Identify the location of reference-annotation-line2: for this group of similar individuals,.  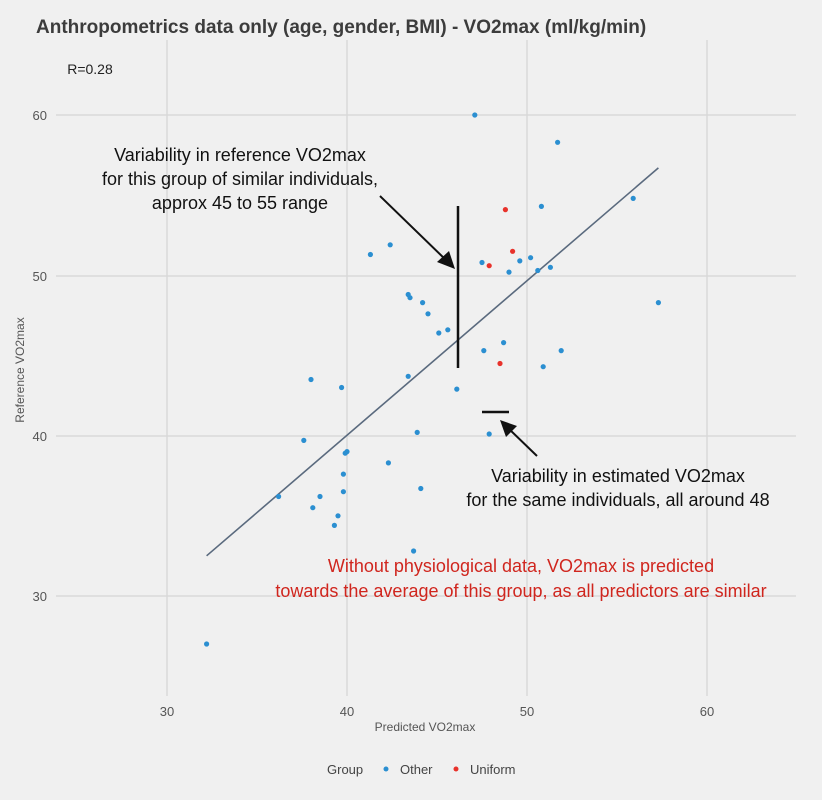
(240, 179).